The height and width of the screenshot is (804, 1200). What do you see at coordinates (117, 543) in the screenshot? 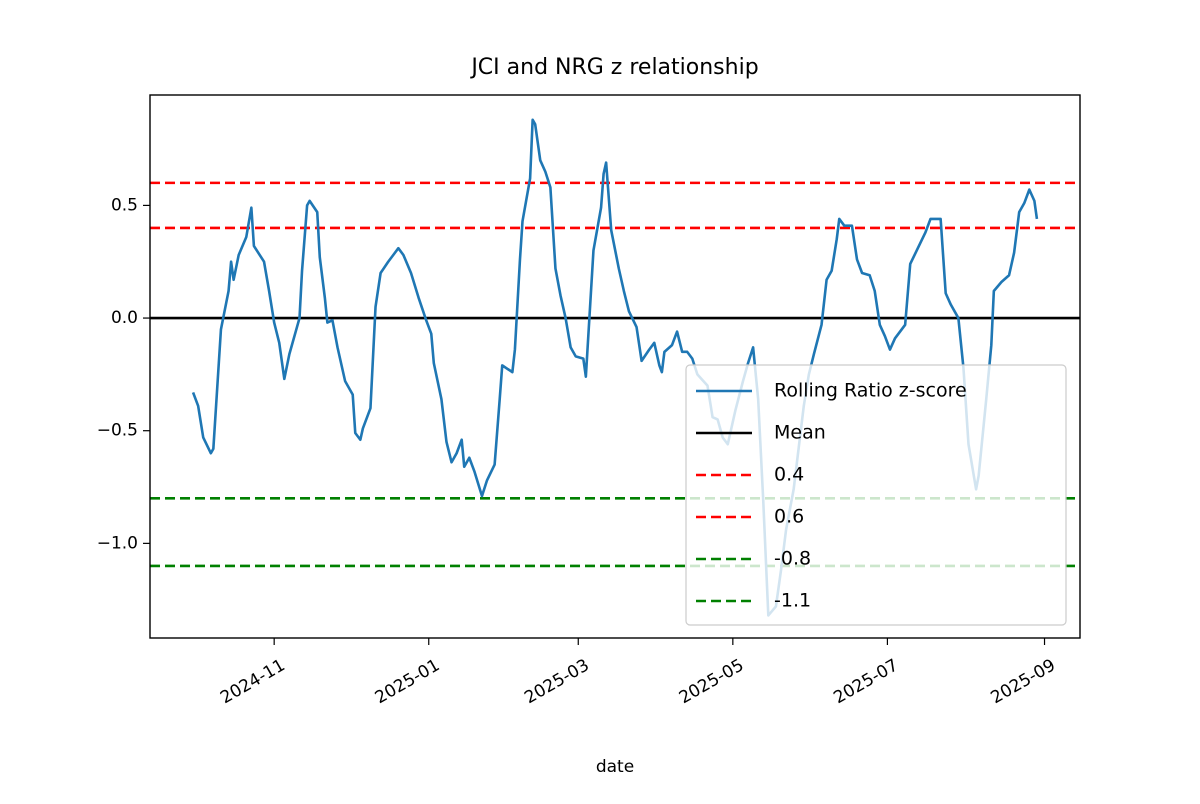
I see `y-tick-label: −1.0` at bounding box center [117, 543].